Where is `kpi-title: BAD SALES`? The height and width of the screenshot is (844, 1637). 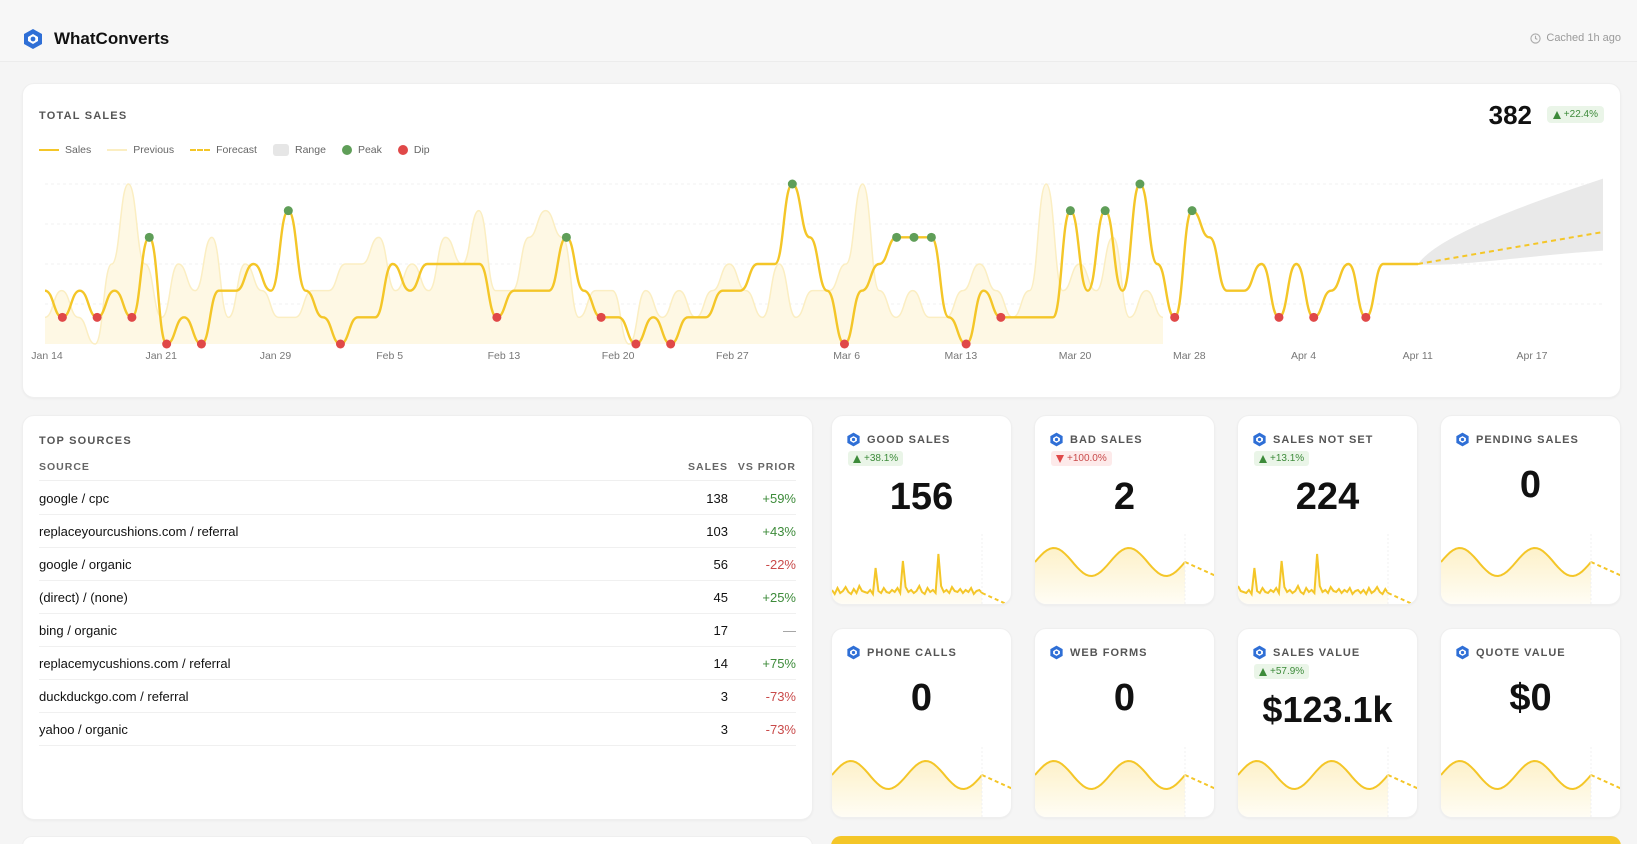 kpi-title: BAD SALES is located at coordinates (1106, 440).